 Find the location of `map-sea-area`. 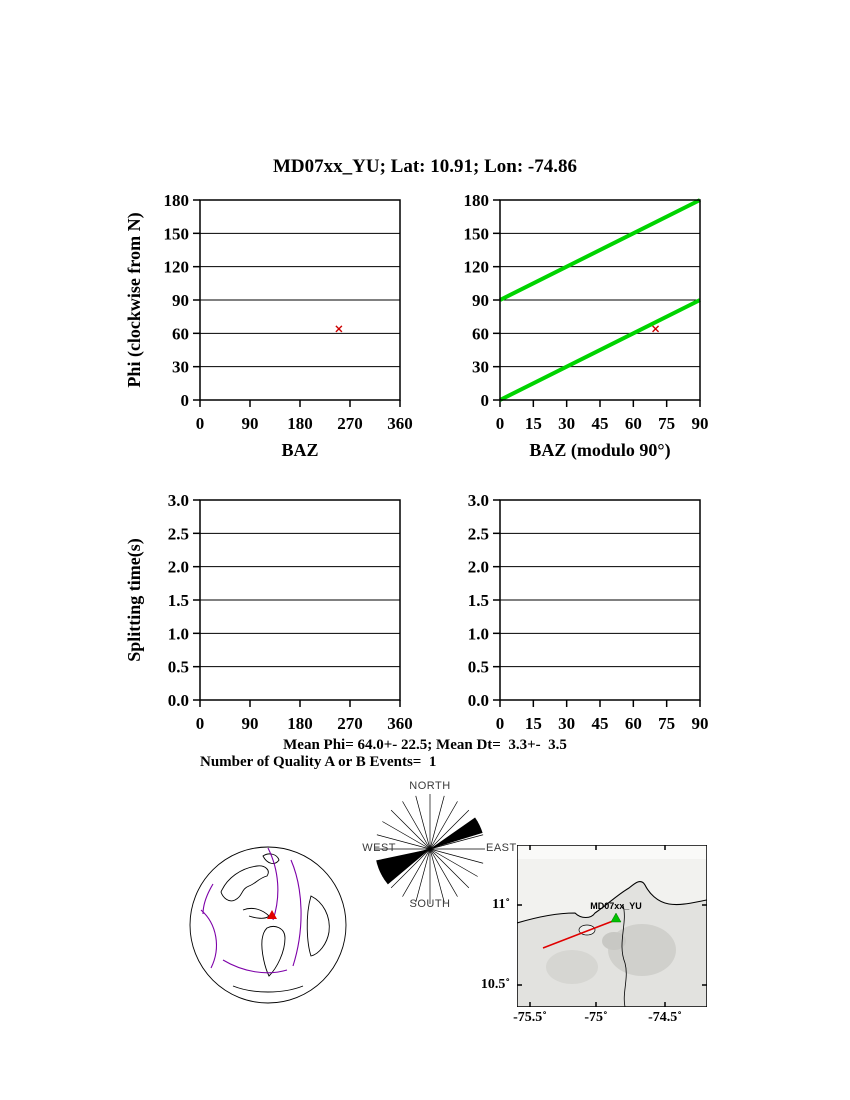

map-sea-area is located at coordinates (612, 884).